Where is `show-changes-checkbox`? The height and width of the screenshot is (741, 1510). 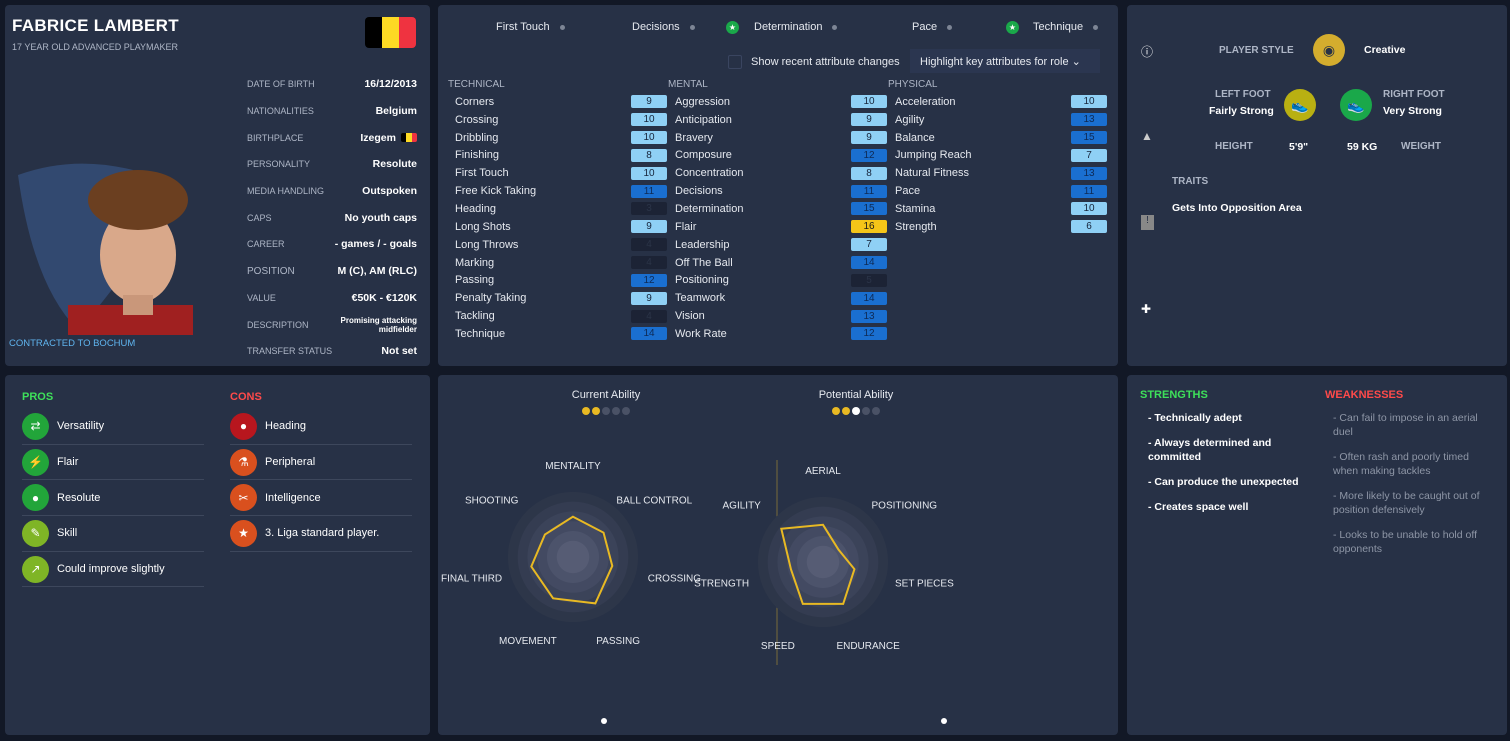
show-changes-checkbox is located at coordinates (735, 62).